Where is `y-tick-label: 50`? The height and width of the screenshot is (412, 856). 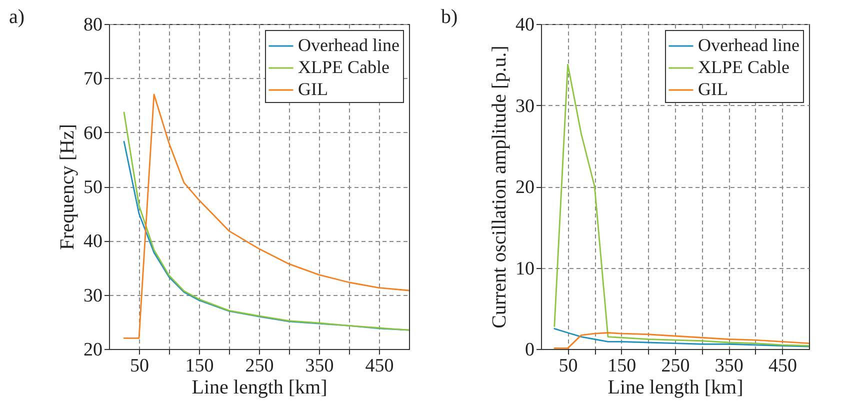
y-tick-label: 50 is located at coordinates (93, 187).